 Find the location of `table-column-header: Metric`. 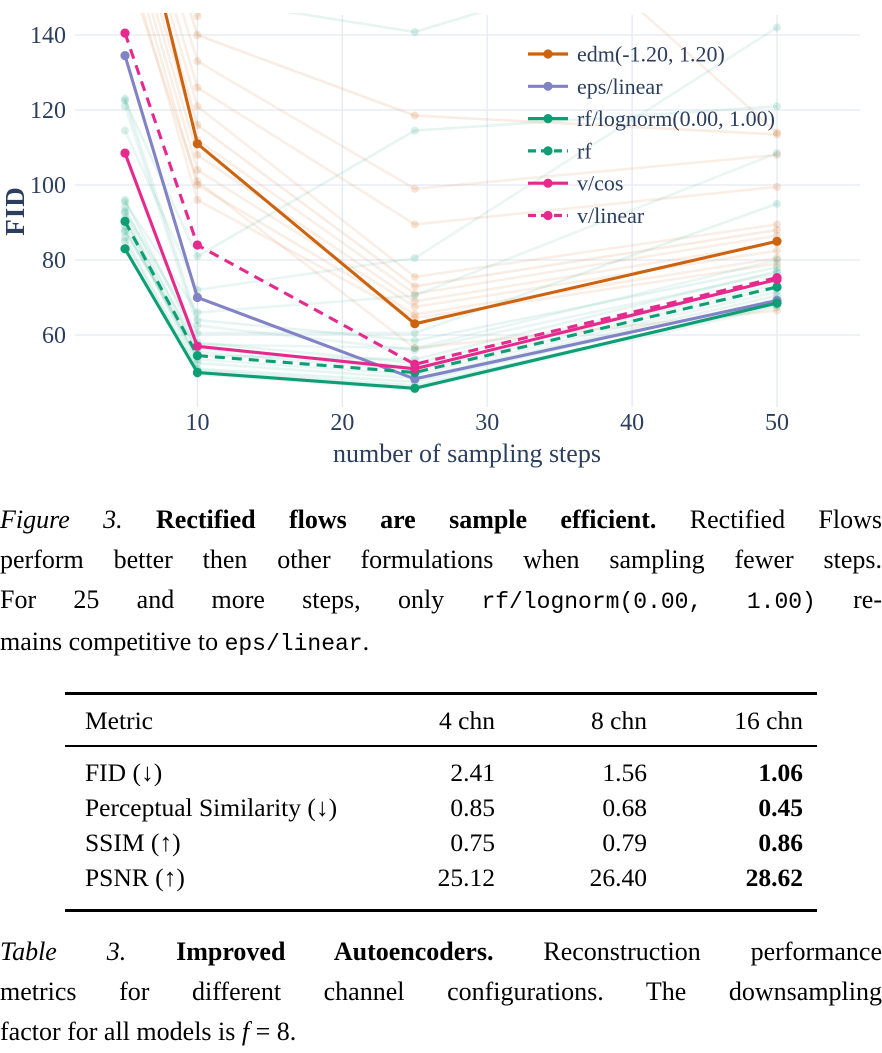

table-column-header: Metric is located at coordinates (215, 720).